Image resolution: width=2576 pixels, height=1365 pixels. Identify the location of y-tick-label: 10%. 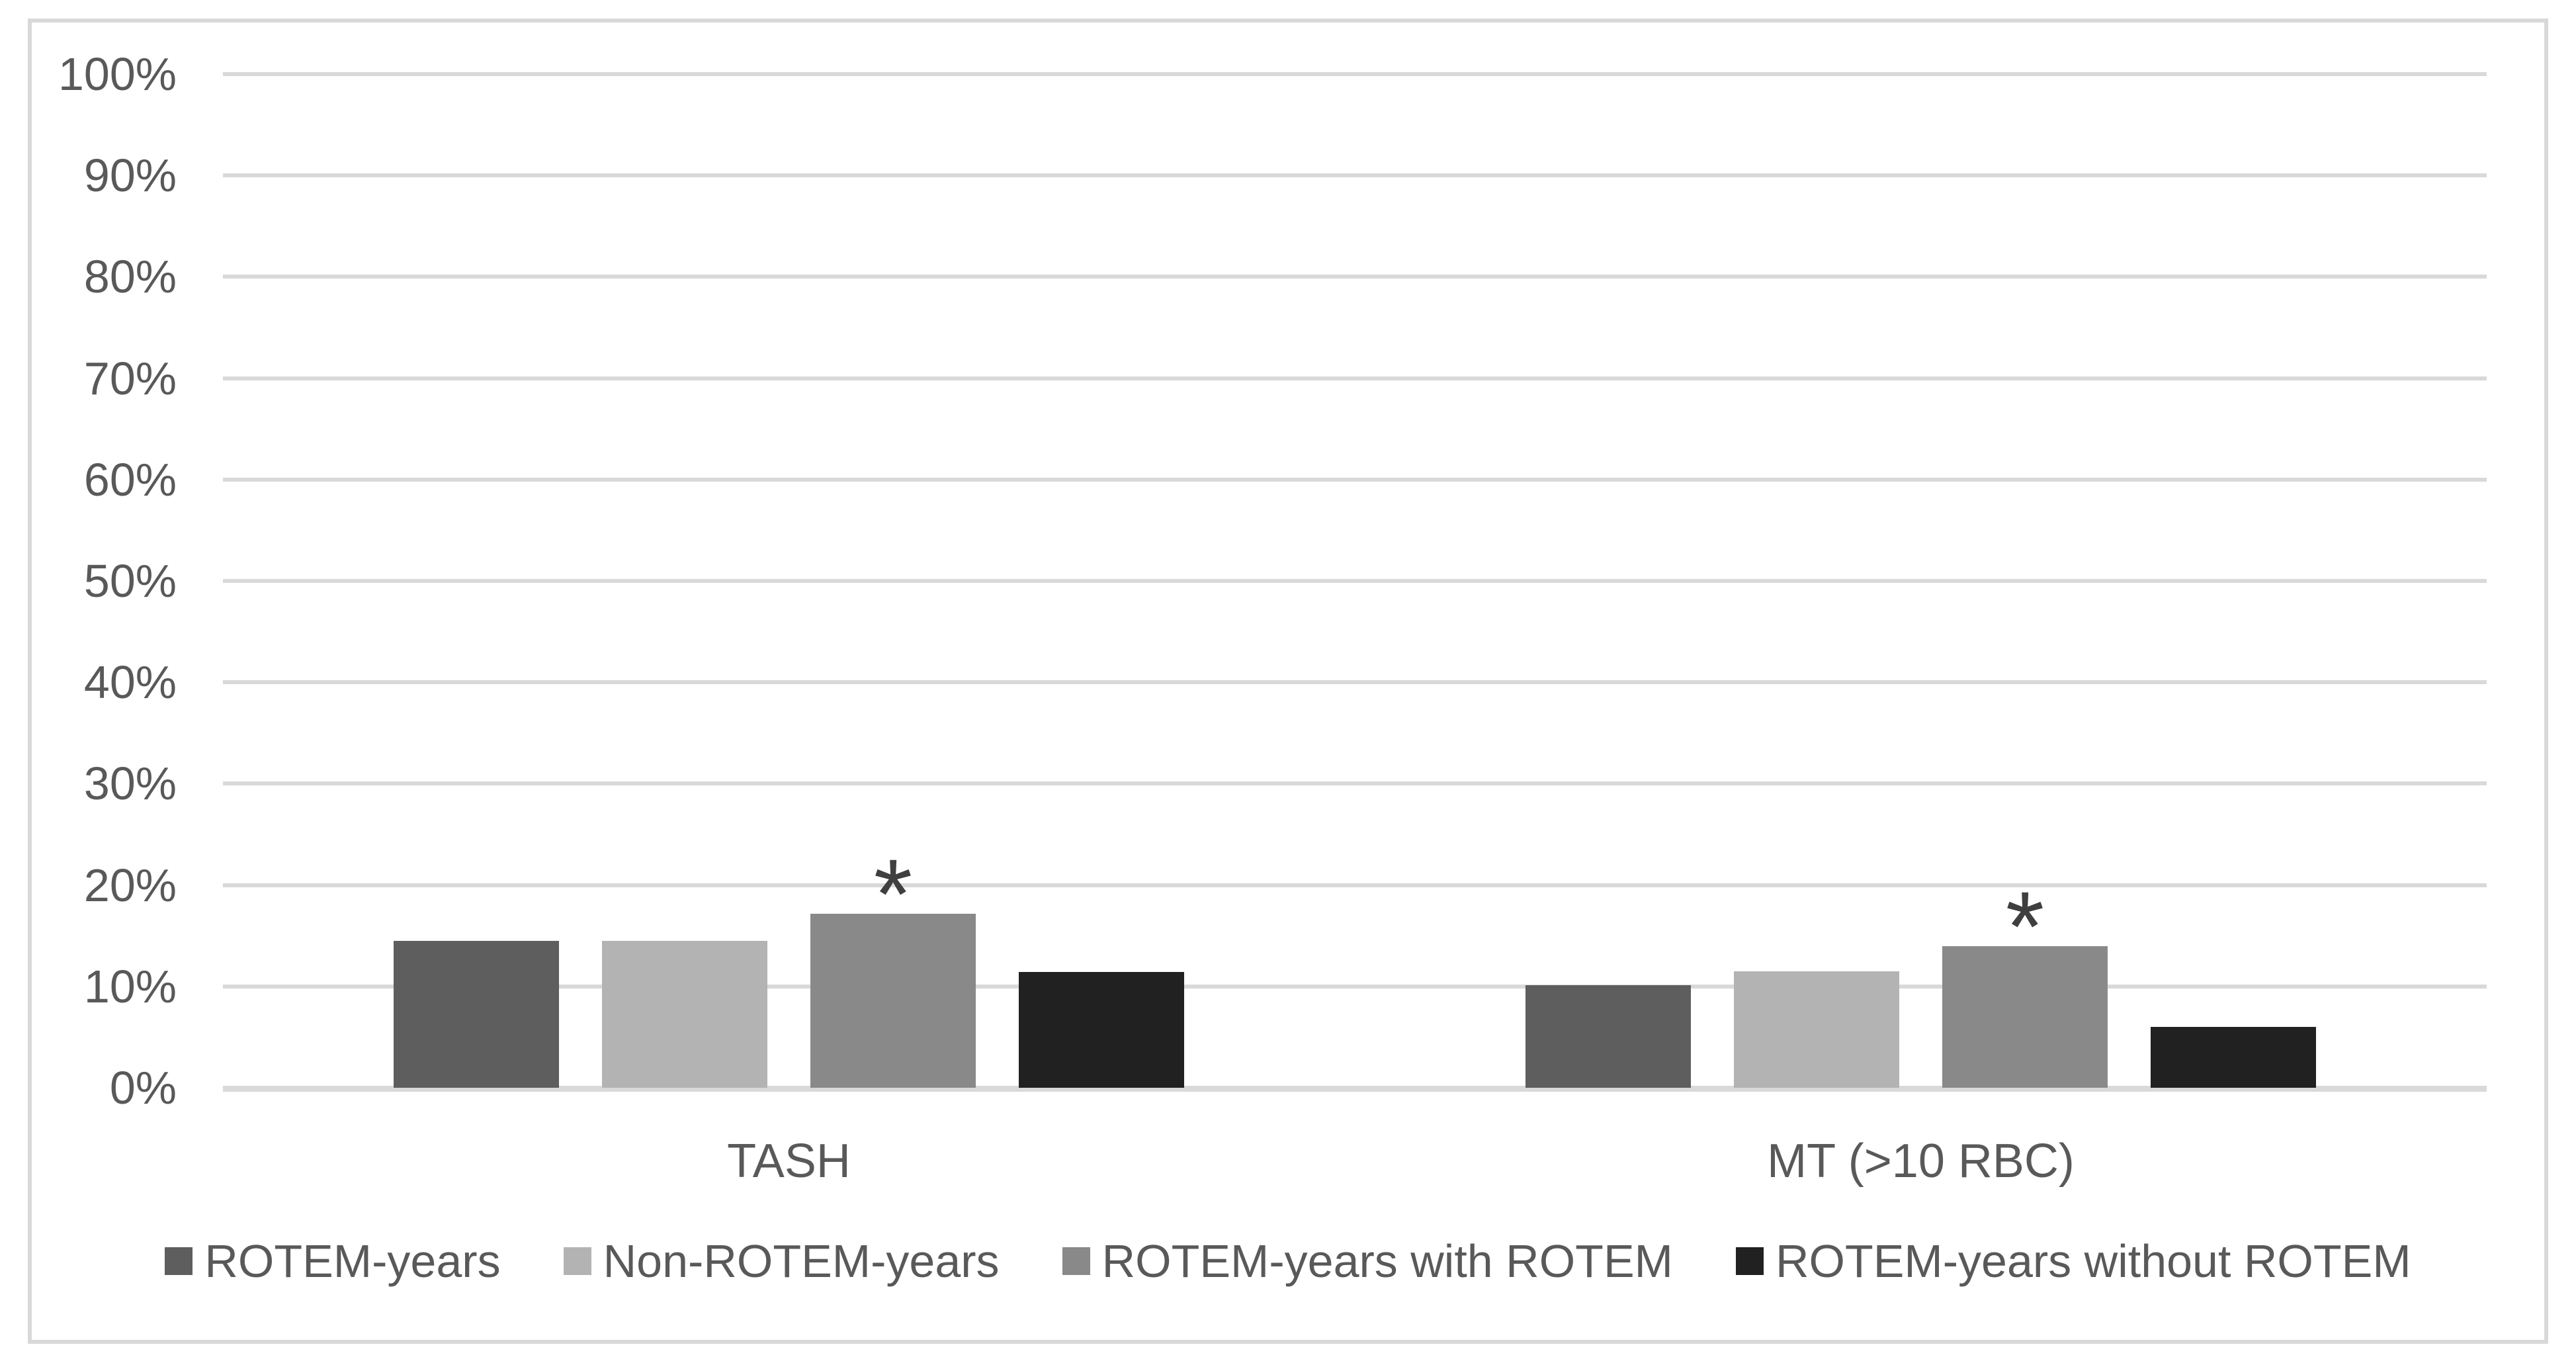
(130, 986).